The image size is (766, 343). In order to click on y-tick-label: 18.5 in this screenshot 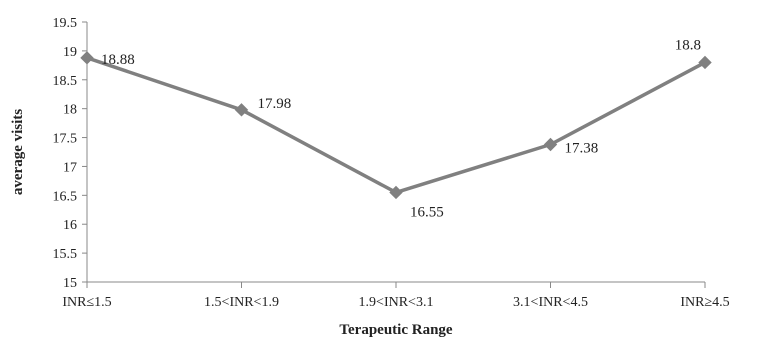, I will do `click(65, 81)`.